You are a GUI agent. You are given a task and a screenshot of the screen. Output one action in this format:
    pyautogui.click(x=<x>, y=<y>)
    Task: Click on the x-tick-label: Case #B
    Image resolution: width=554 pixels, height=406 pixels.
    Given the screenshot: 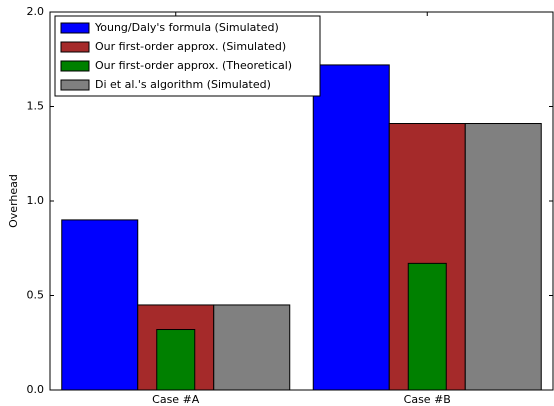 What is the action you would take?
    pyautogui.click(x=427, y=399)
    